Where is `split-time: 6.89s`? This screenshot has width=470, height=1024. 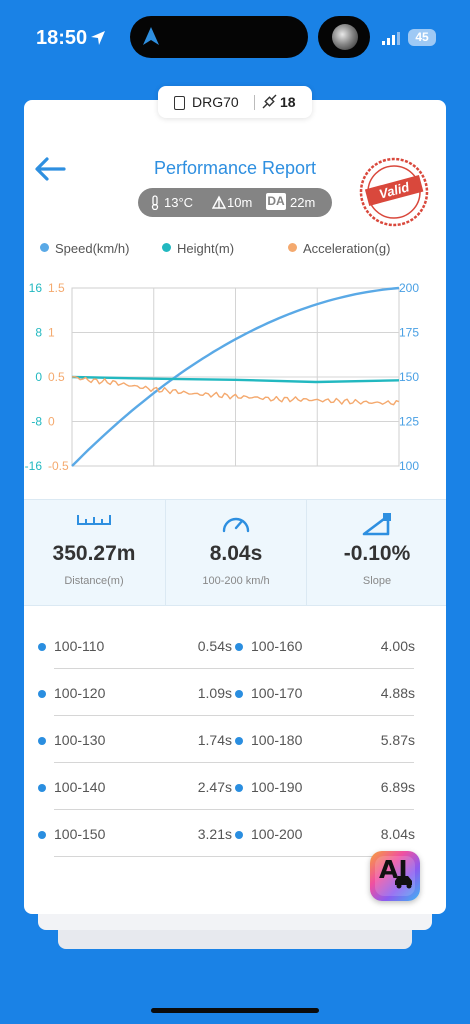
split-time: 6.89s is located at coordinates (397, 787).